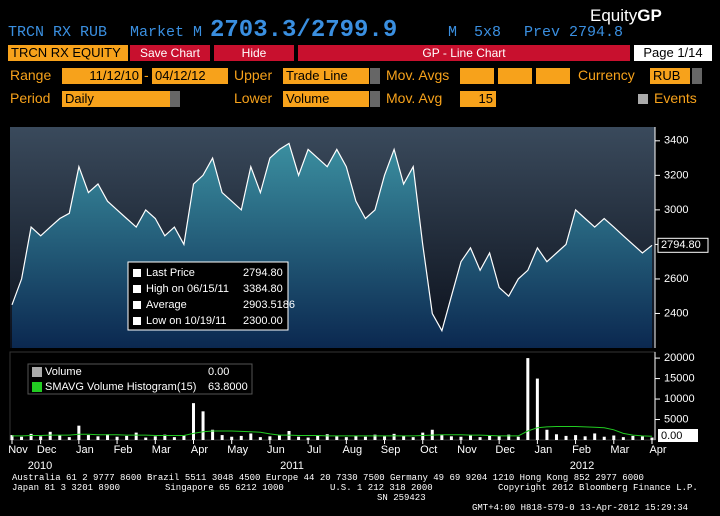 Image resolution: width=720 pixels, height=516 pixels. What do you see at coordinates (676, 313) in the screenshot?
I see `y-tick-label: 2400` at bounding box center [676, 313].